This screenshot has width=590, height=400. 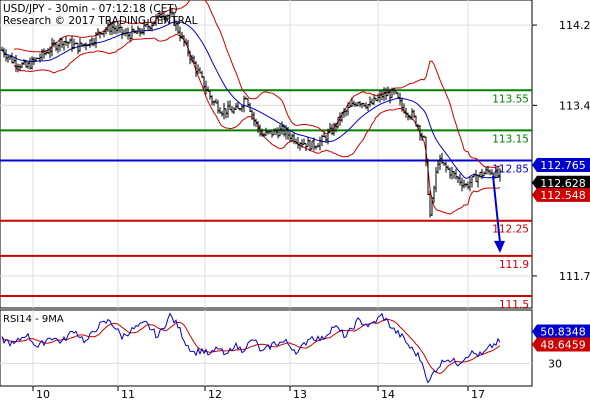 What do you see at coordinates (90, 9) in the screenshot?
I see `chart-title: USD/JPY - 30min - 07:12:18 (CET)` at bounding box center [90, 9].